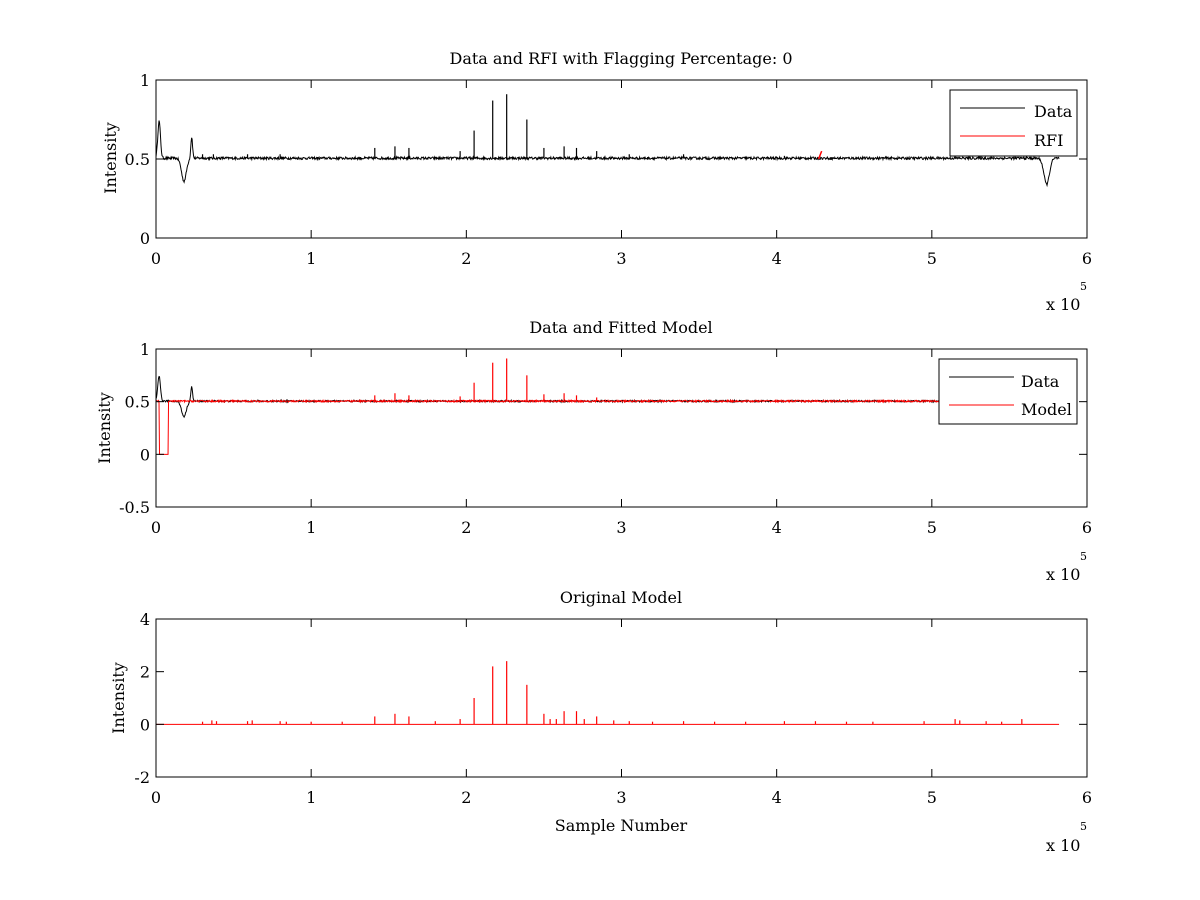 The width and height of the screenshot is (1200, 900). I want to click on subplot-1-xtick-label-4: 4, so click(777, 258).